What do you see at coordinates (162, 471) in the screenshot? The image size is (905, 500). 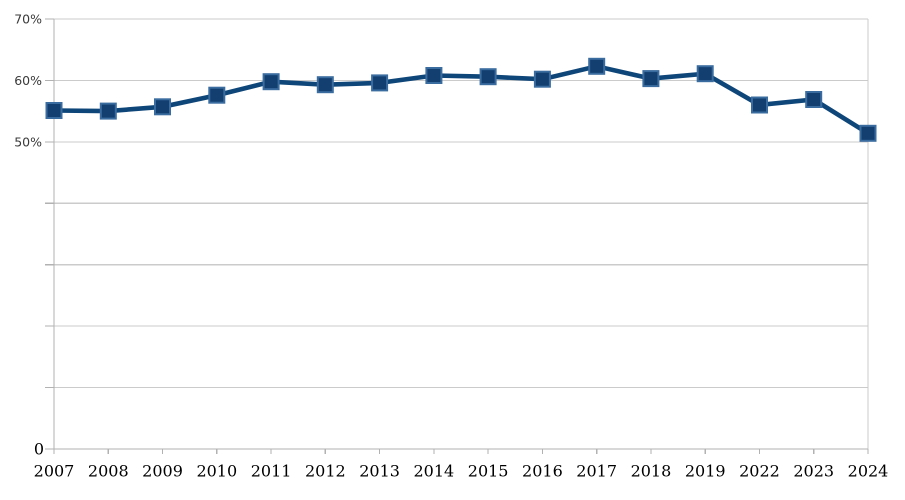 I see `x-axis-label-2009: 2009` at bounding box center [162, 471].